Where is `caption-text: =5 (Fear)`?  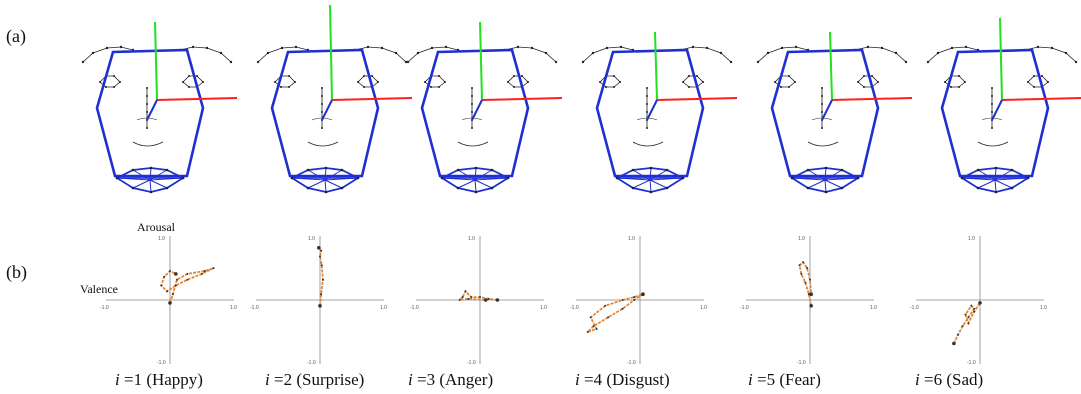
caption-text: =5 (Fear) is located at coordinates (786, 379).